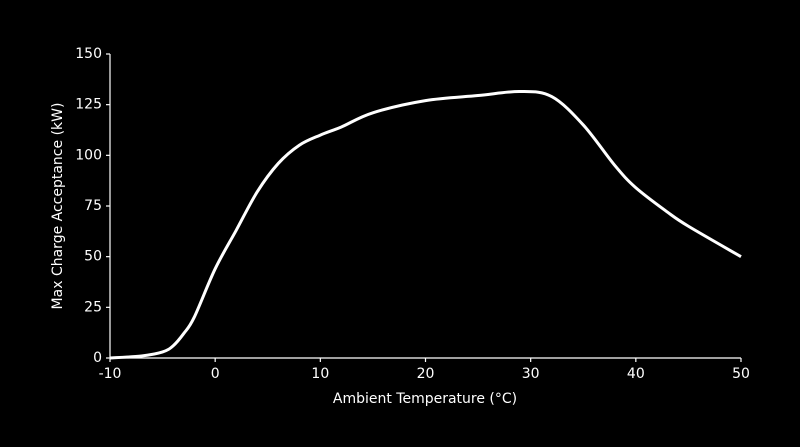 This screenshot has width=800, height=447. I want to click on y-tick-label: 50, so click(93, 257).